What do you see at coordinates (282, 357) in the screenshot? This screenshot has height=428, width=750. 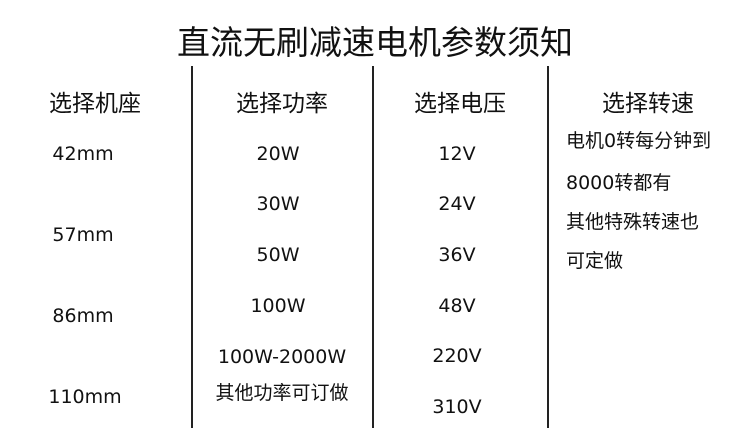 I see `power-item: 100W-2000W` at bounding box center [282, 357].